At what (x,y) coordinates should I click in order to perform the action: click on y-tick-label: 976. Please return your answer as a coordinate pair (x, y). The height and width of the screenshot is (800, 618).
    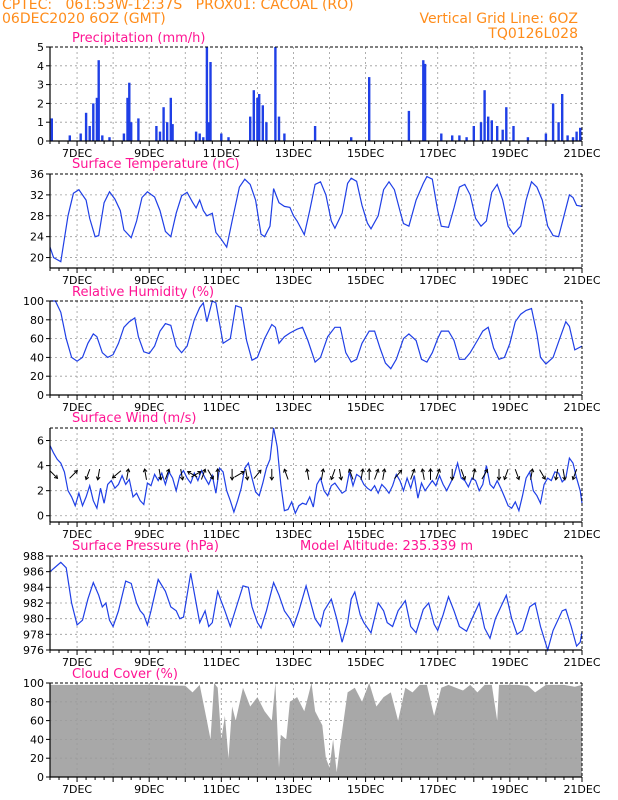
    Looking at the image, I should click on (33, 650).